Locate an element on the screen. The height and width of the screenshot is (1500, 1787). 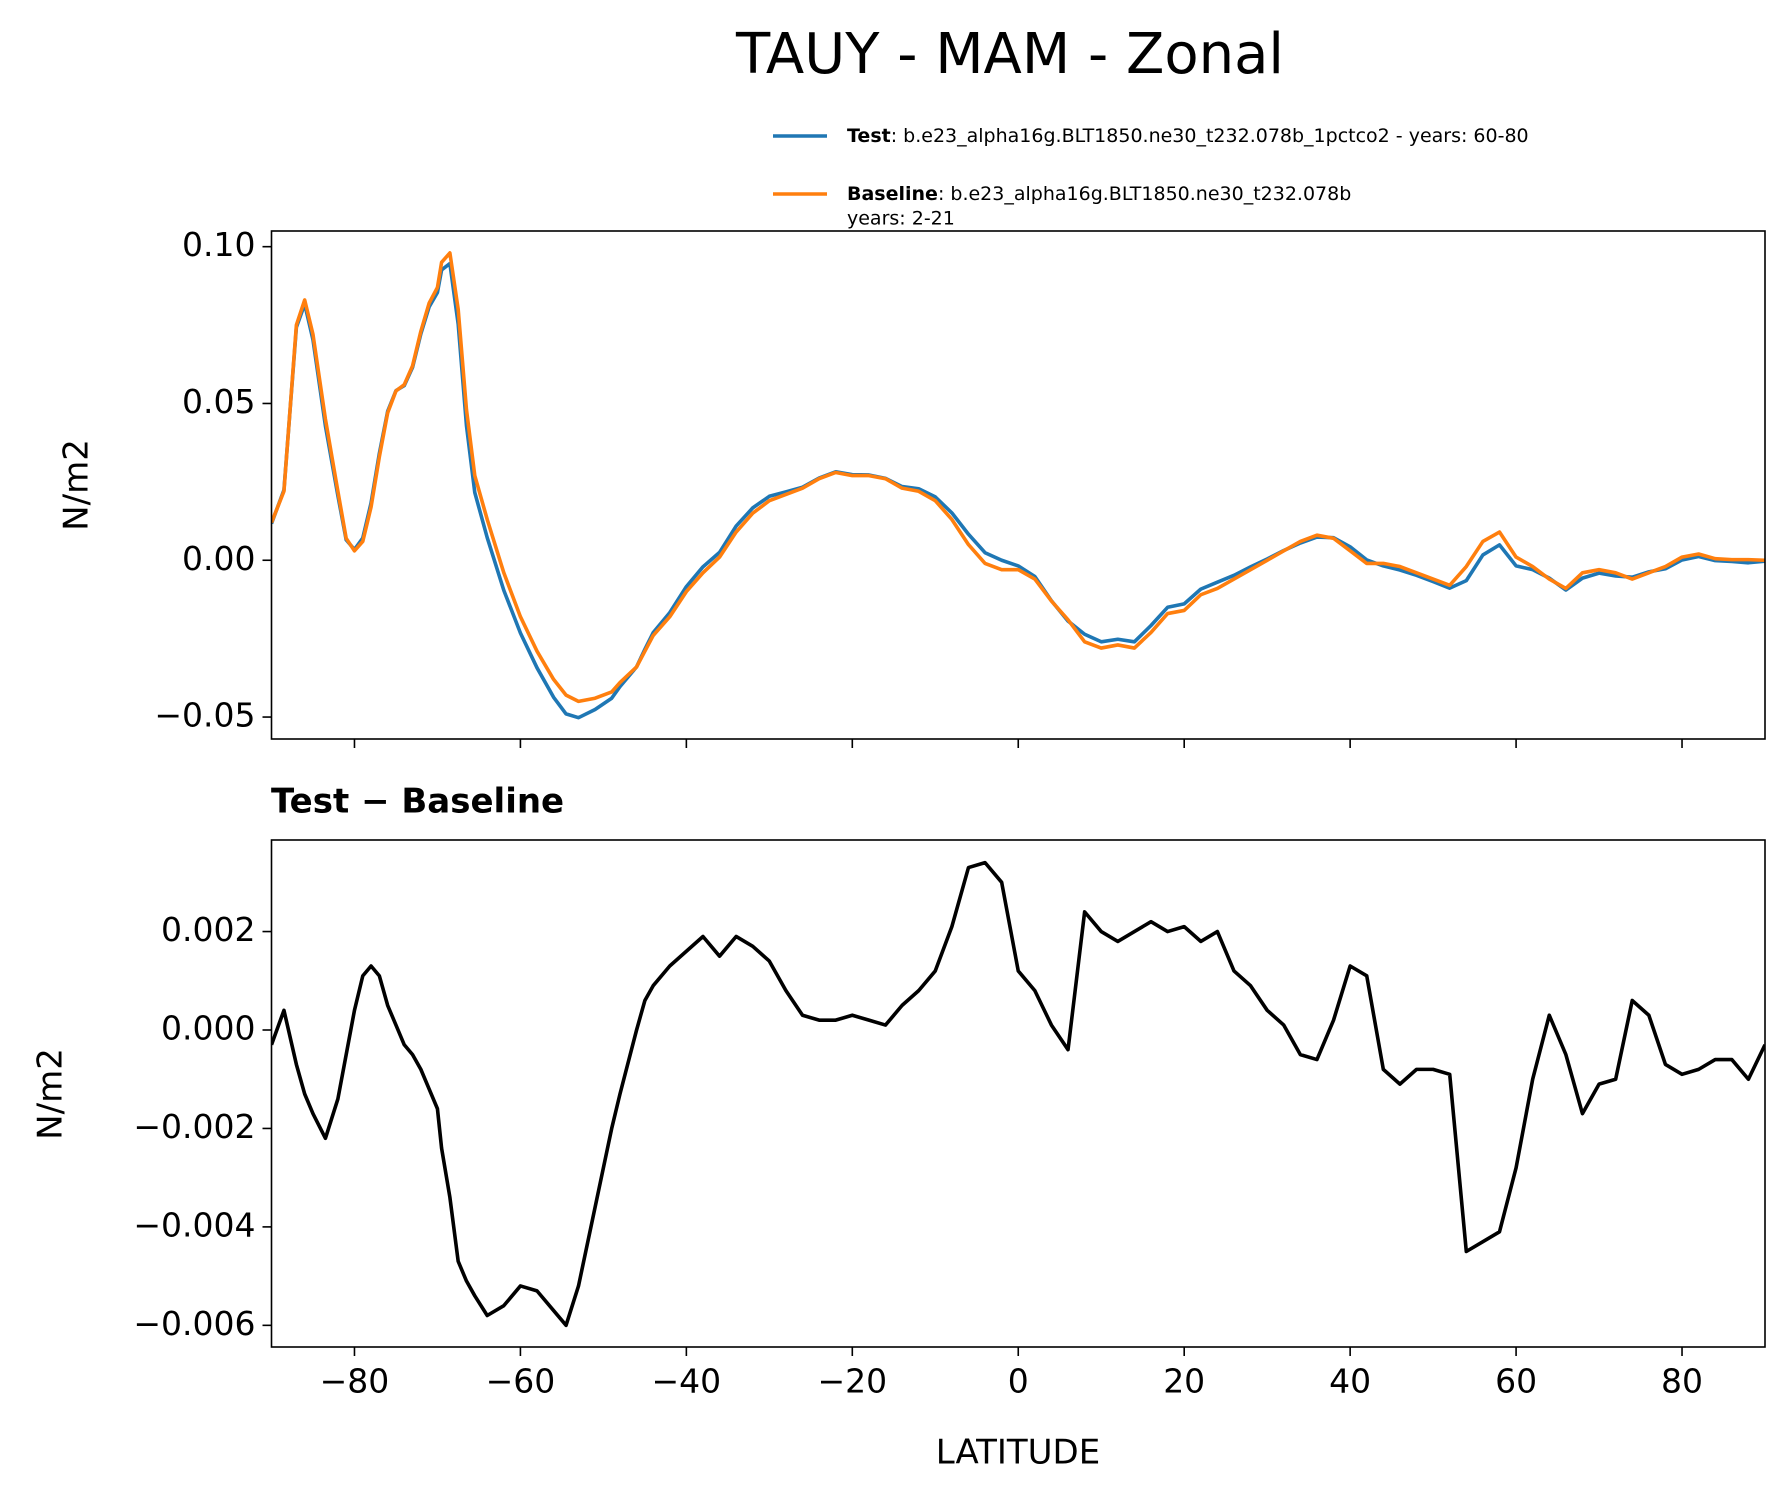
figure-title: TAUY - MAM - Zonal is located at coordinates (1009, 54).